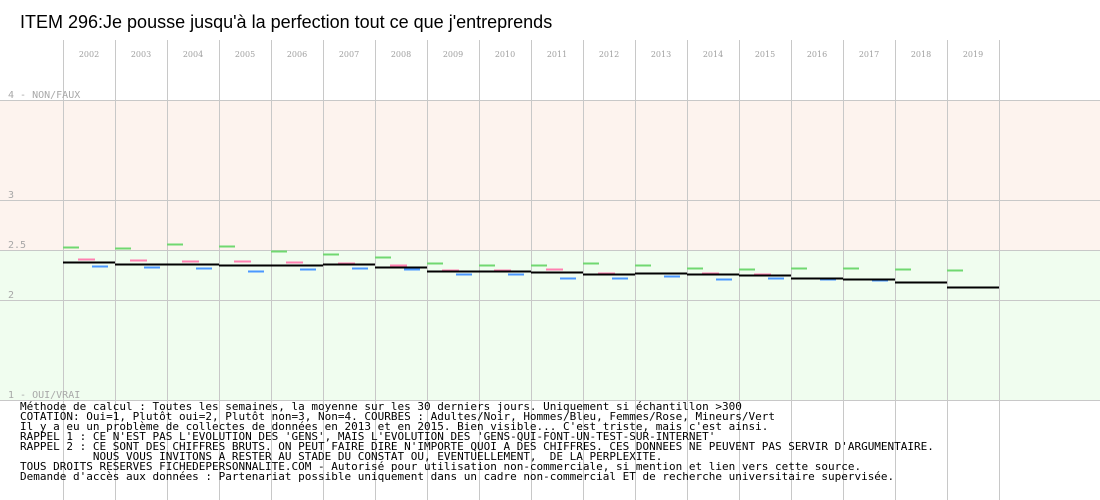  I want to click on x-tick-label: 2013, so click(661, 54).